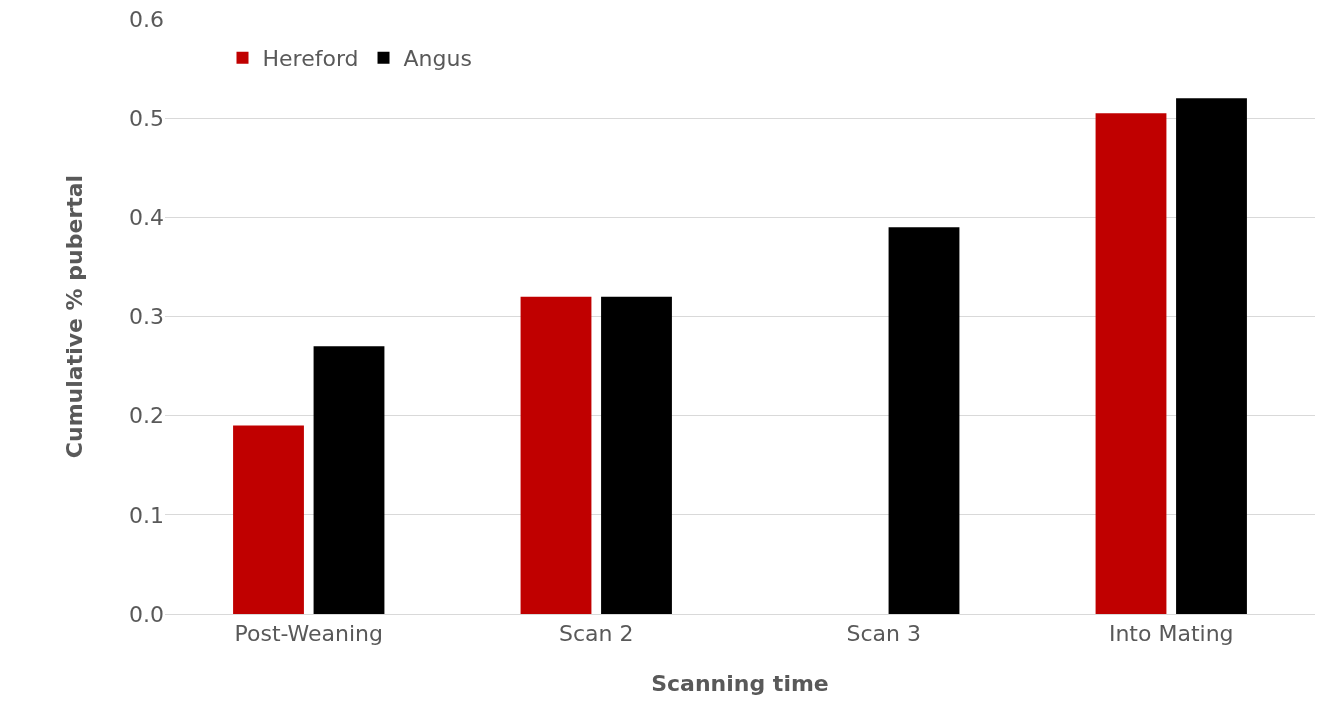  I want to click on y-tick-label: 0.6, so click(146, 19).